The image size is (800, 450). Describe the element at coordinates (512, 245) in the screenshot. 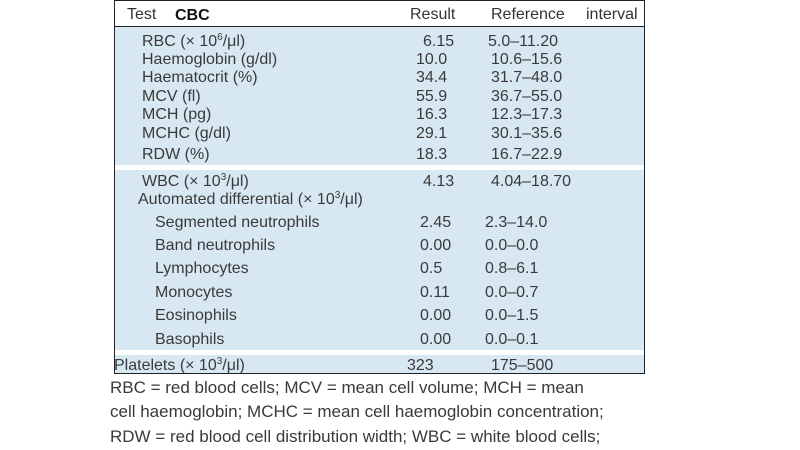

I see `row-reference: 0.0–0.0` at that location.